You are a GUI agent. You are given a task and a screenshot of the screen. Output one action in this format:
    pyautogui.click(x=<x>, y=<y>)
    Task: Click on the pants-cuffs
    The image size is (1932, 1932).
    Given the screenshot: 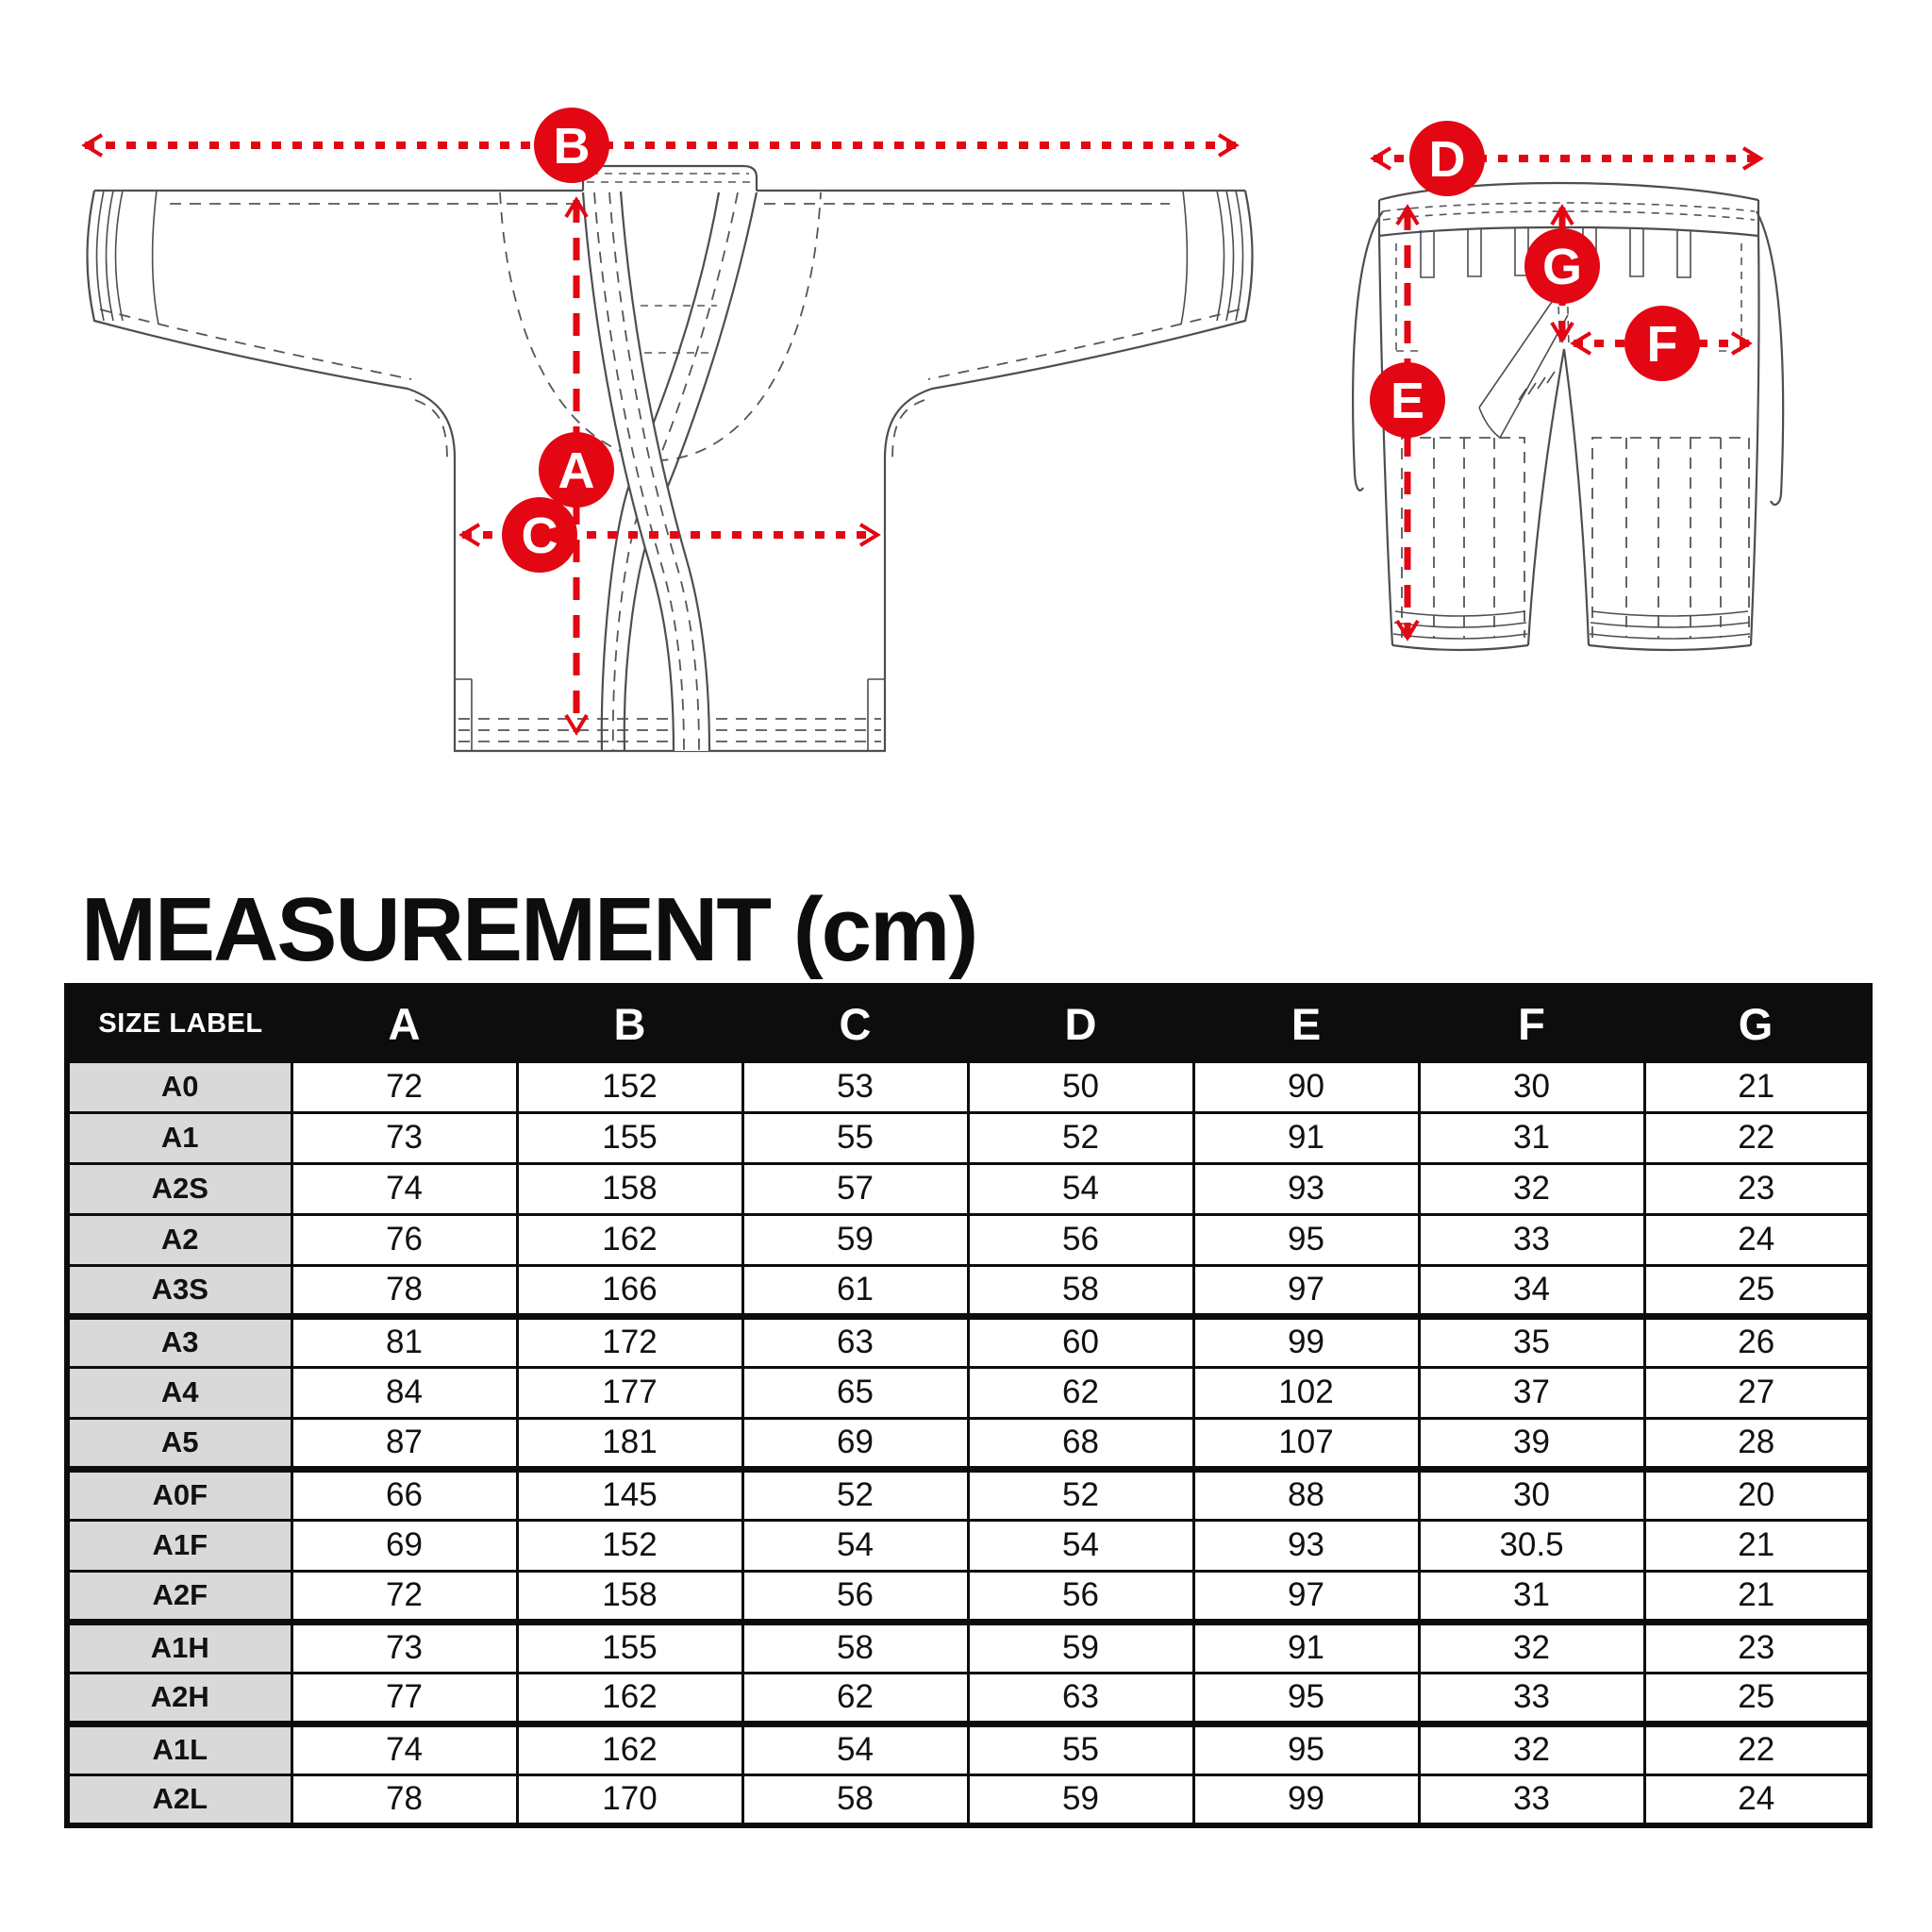 What is the action you would take?
    pyautogui.click(x=1572, y=631)
    